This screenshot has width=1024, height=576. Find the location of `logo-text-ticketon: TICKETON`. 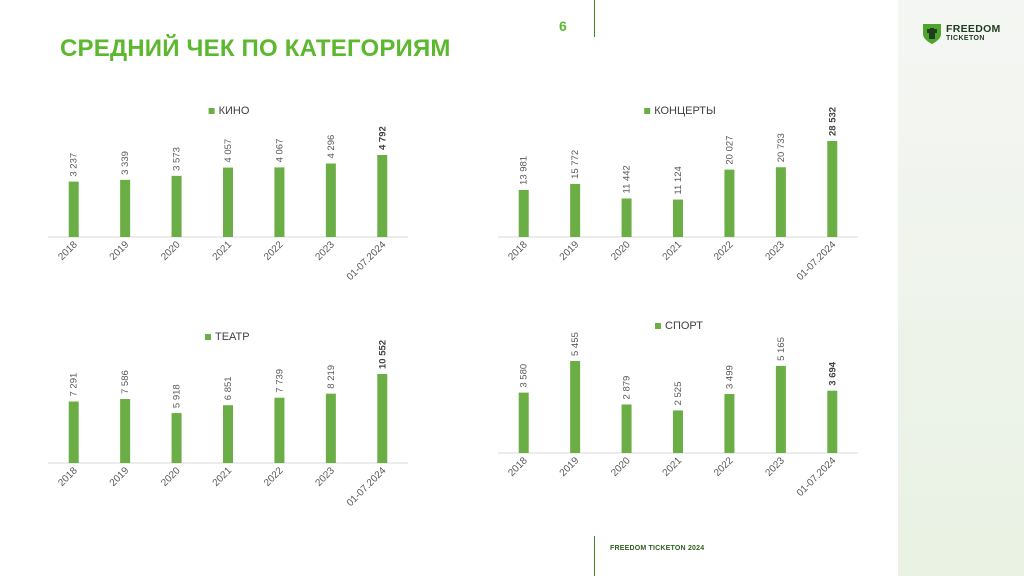

logo-text-ticketon: TICKETON is located at coordinates (965, 38).